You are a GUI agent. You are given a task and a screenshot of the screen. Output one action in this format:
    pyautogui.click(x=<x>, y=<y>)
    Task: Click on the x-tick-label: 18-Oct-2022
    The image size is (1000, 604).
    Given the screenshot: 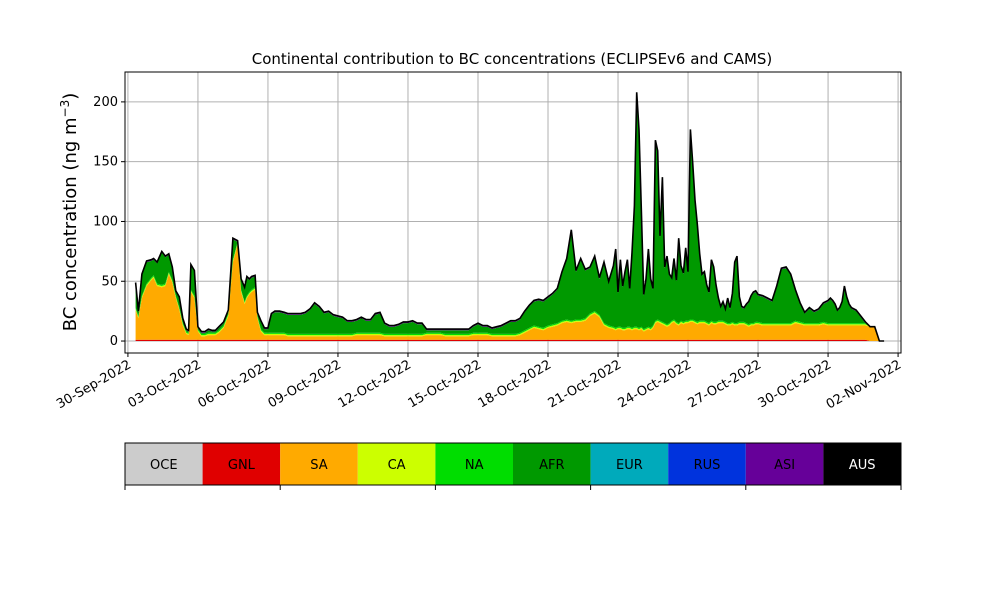 What is the action you would take?
    pyautogui.click(x=515, y=384)
    